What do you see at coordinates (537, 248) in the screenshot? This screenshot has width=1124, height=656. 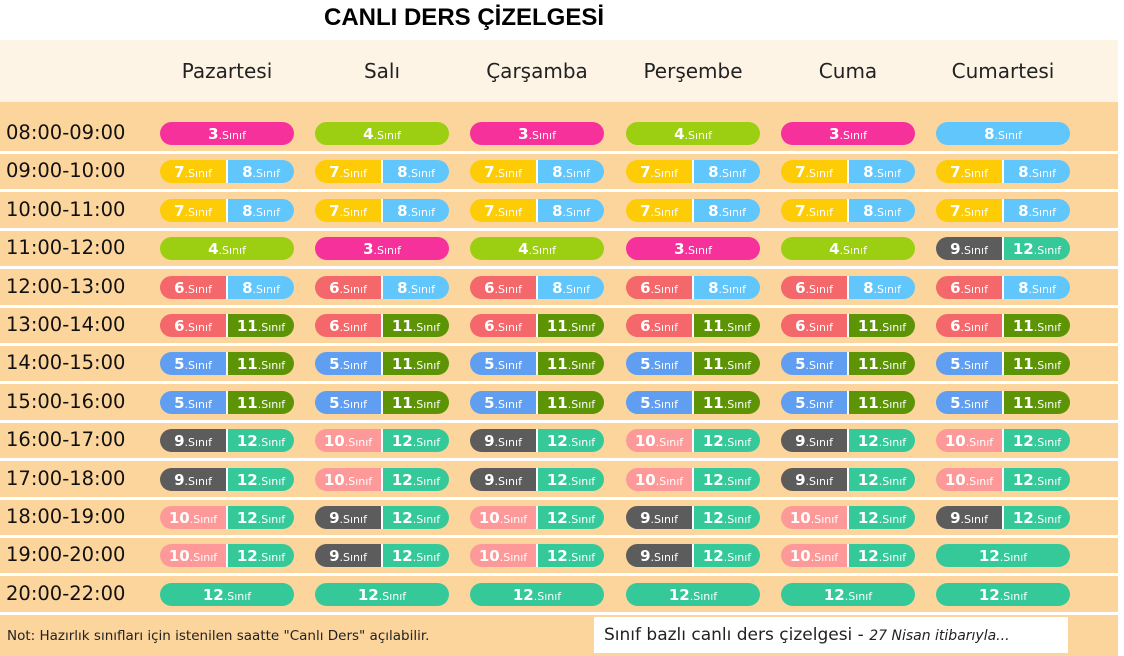 I see `schedule-cell: 4.Sınıf` at bounding box center [537, 248].